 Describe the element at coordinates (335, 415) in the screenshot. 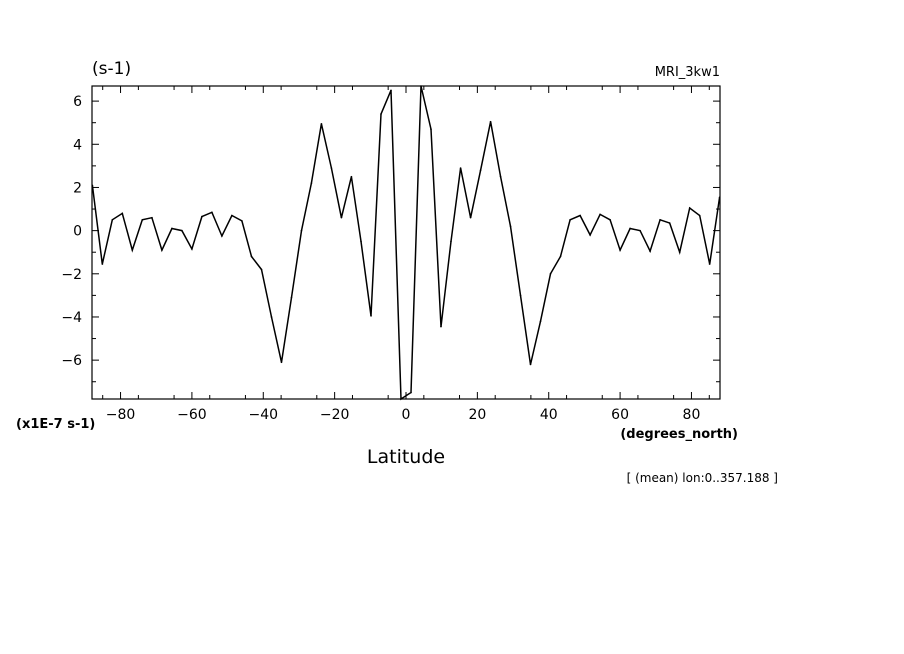

I see `x-tick-label: −20` at that location.